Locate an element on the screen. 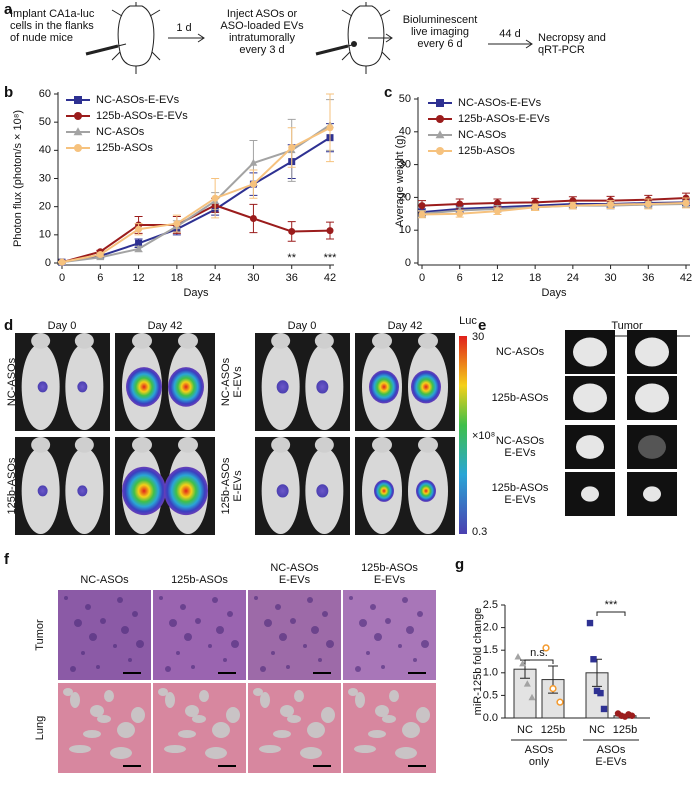  x-tick-label: 18 is located at coordinates (177, 278).